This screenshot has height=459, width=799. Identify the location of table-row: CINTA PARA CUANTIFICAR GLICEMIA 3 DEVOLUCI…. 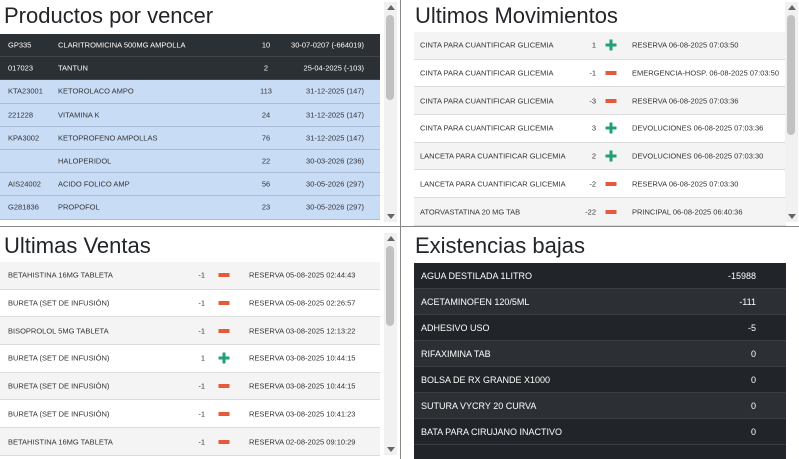
(600, 129).